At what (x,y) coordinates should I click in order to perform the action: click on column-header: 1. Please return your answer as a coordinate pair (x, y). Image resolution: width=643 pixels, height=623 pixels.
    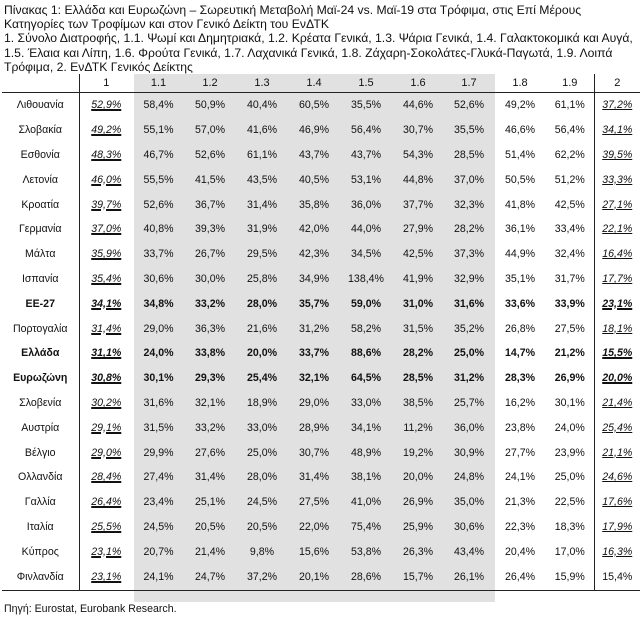
    Looking at the image, I should click on (105, 83).